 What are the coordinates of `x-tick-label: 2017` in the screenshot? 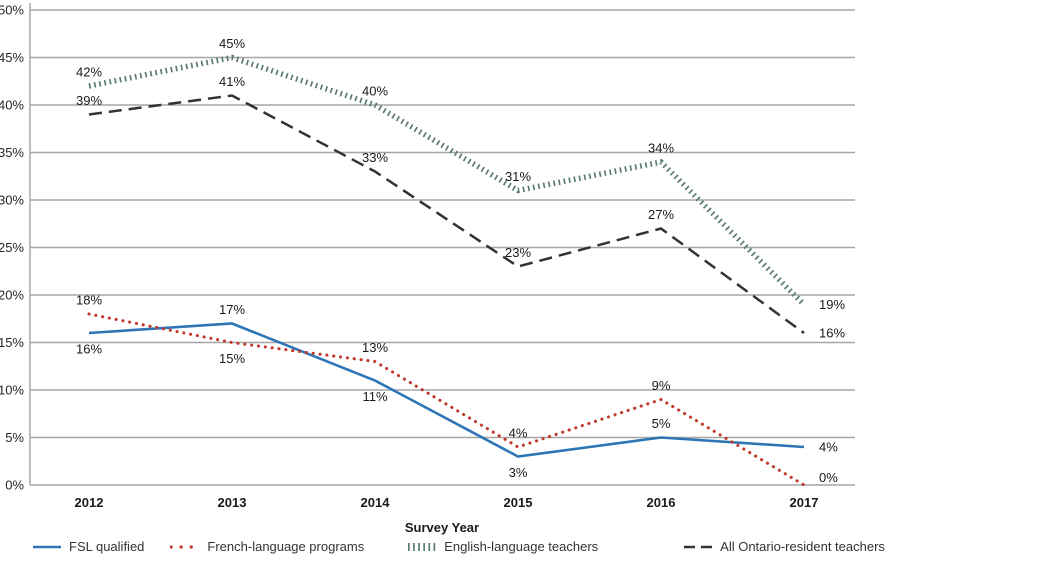 It's located at (804, 502).